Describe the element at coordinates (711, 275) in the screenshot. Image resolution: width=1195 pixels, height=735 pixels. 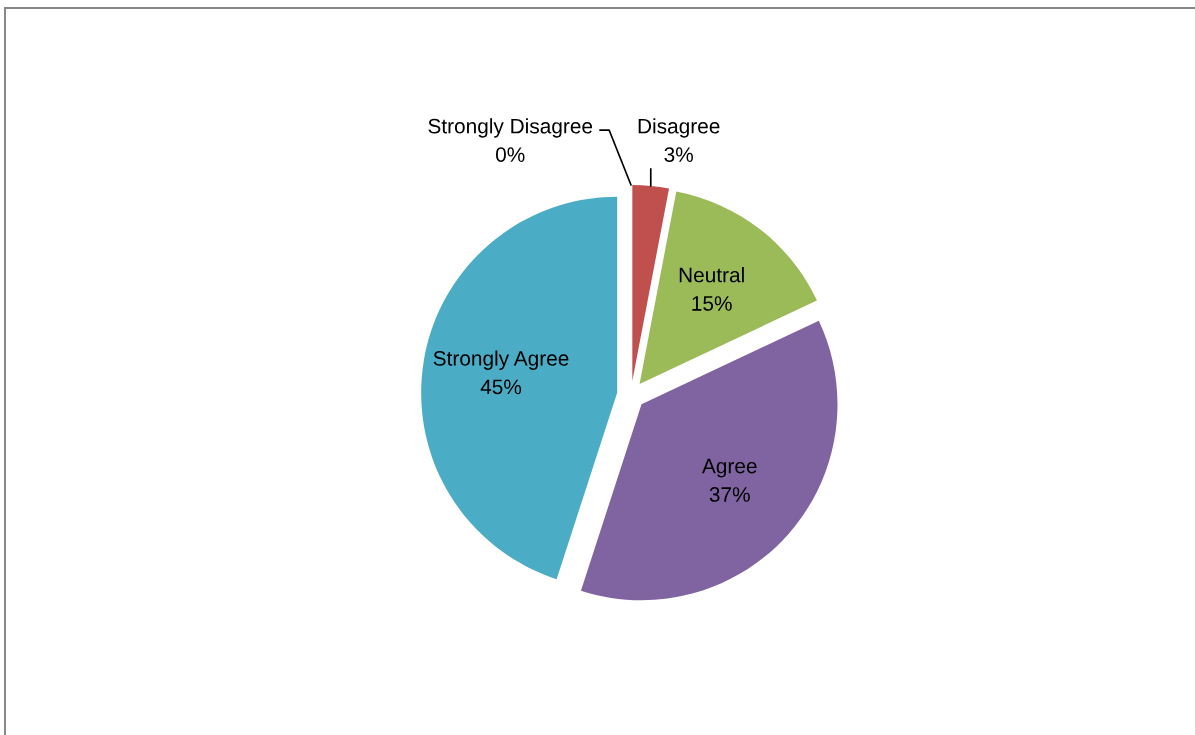
I see `slice-label: Neutral` at that location.